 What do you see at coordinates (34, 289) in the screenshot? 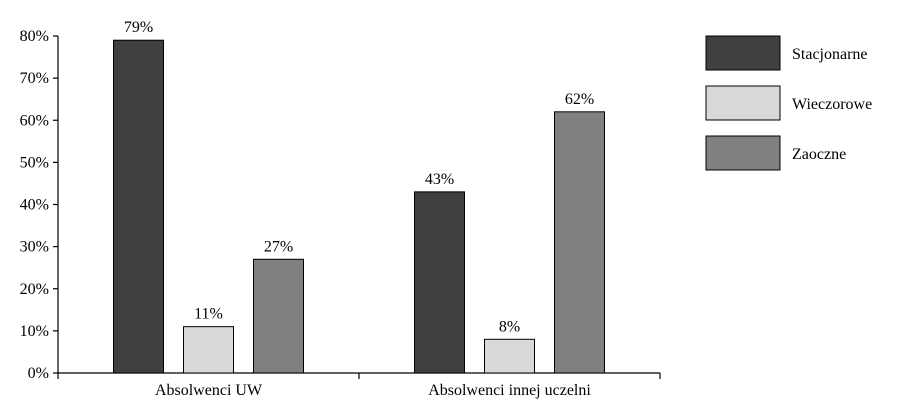
I see `y-tick-label: 20%` at bounding box center [34, 289].